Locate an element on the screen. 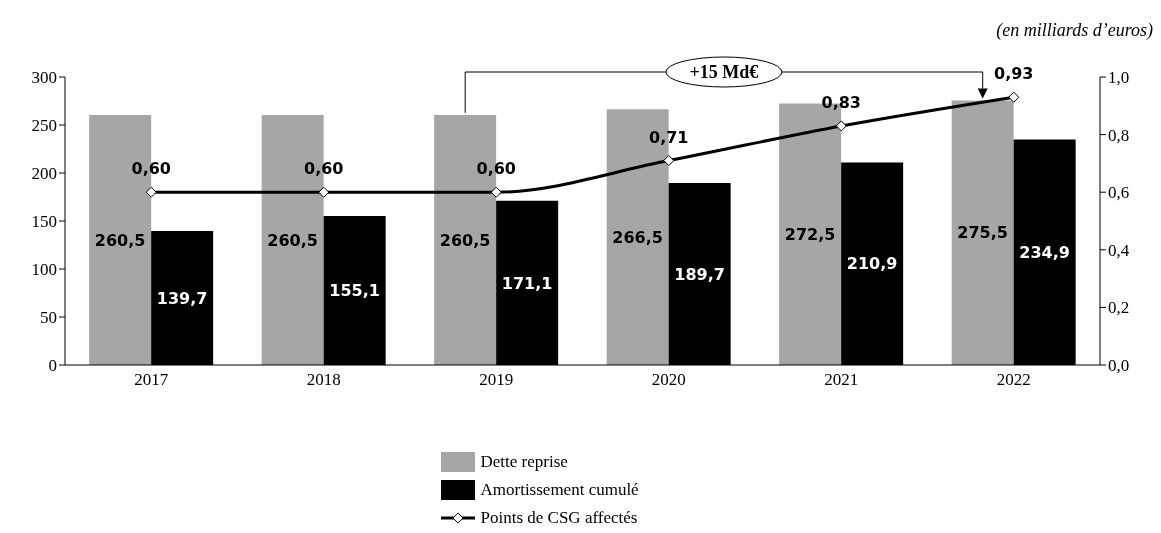  data-label: 266,5 is located at coordinates (637, 237).